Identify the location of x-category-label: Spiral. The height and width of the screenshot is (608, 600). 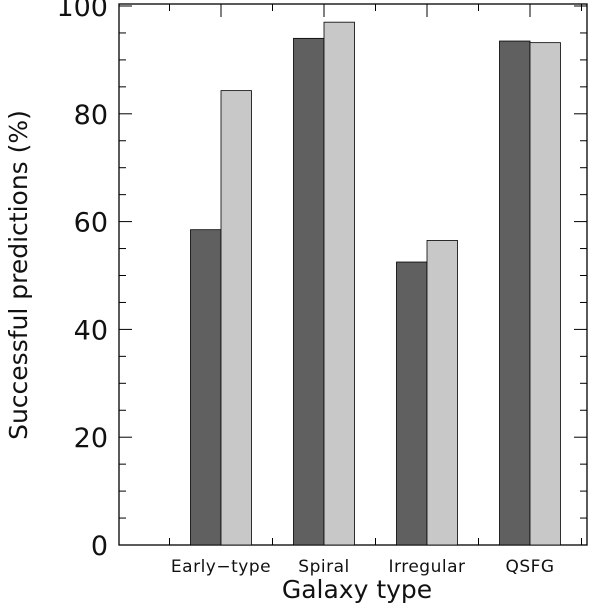
(323, 567).